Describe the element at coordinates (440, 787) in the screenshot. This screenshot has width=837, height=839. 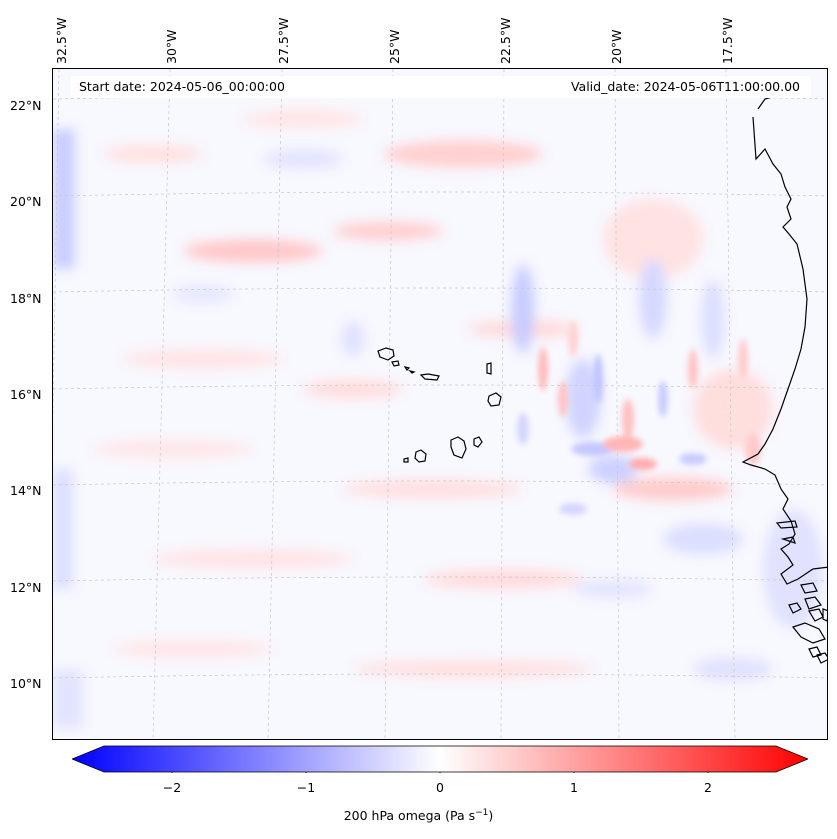
I see `colorbar-tick-0: 0` at that location.